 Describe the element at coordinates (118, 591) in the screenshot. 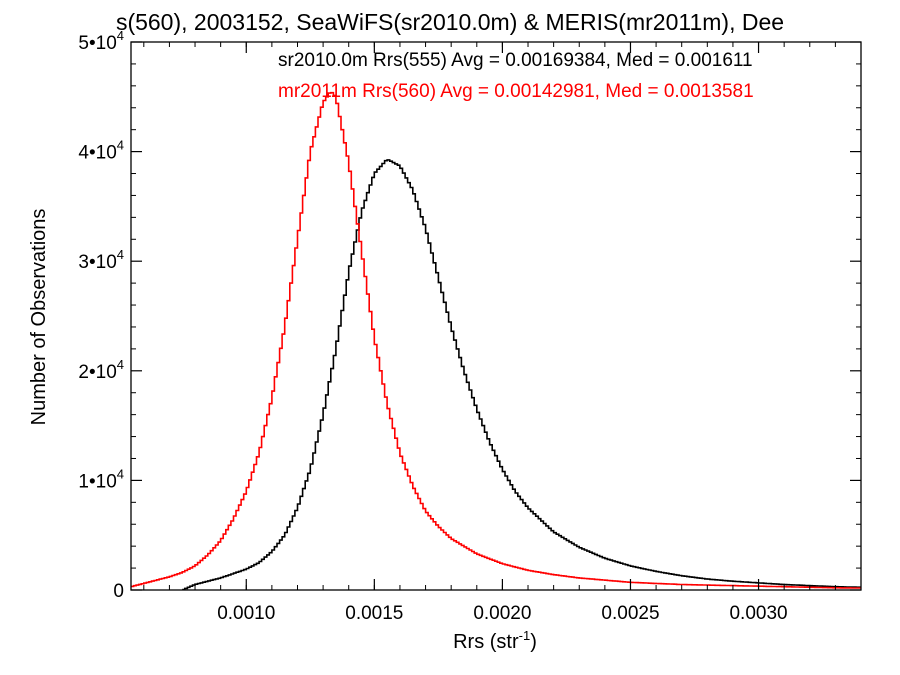

I see `y-tick-label: 0` at that location.